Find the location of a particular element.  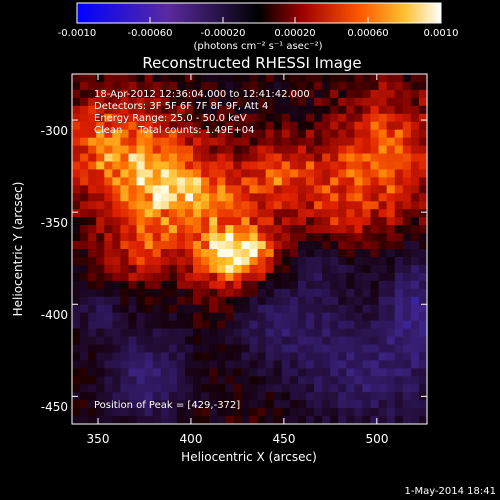

colorbar-unit-label: (photons cm⁻² s⁻¹ asec⁻²) is located at coordinates (257, 46).